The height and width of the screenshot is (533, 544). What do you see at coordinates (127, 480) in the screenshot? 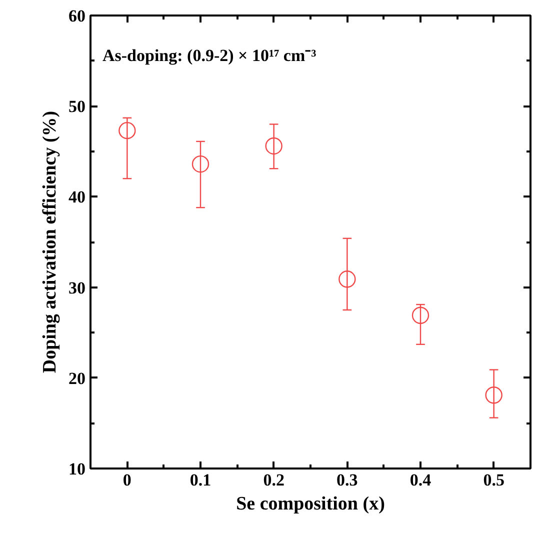
I see `x-tick-label: 0` at bounding box center [127, 480].